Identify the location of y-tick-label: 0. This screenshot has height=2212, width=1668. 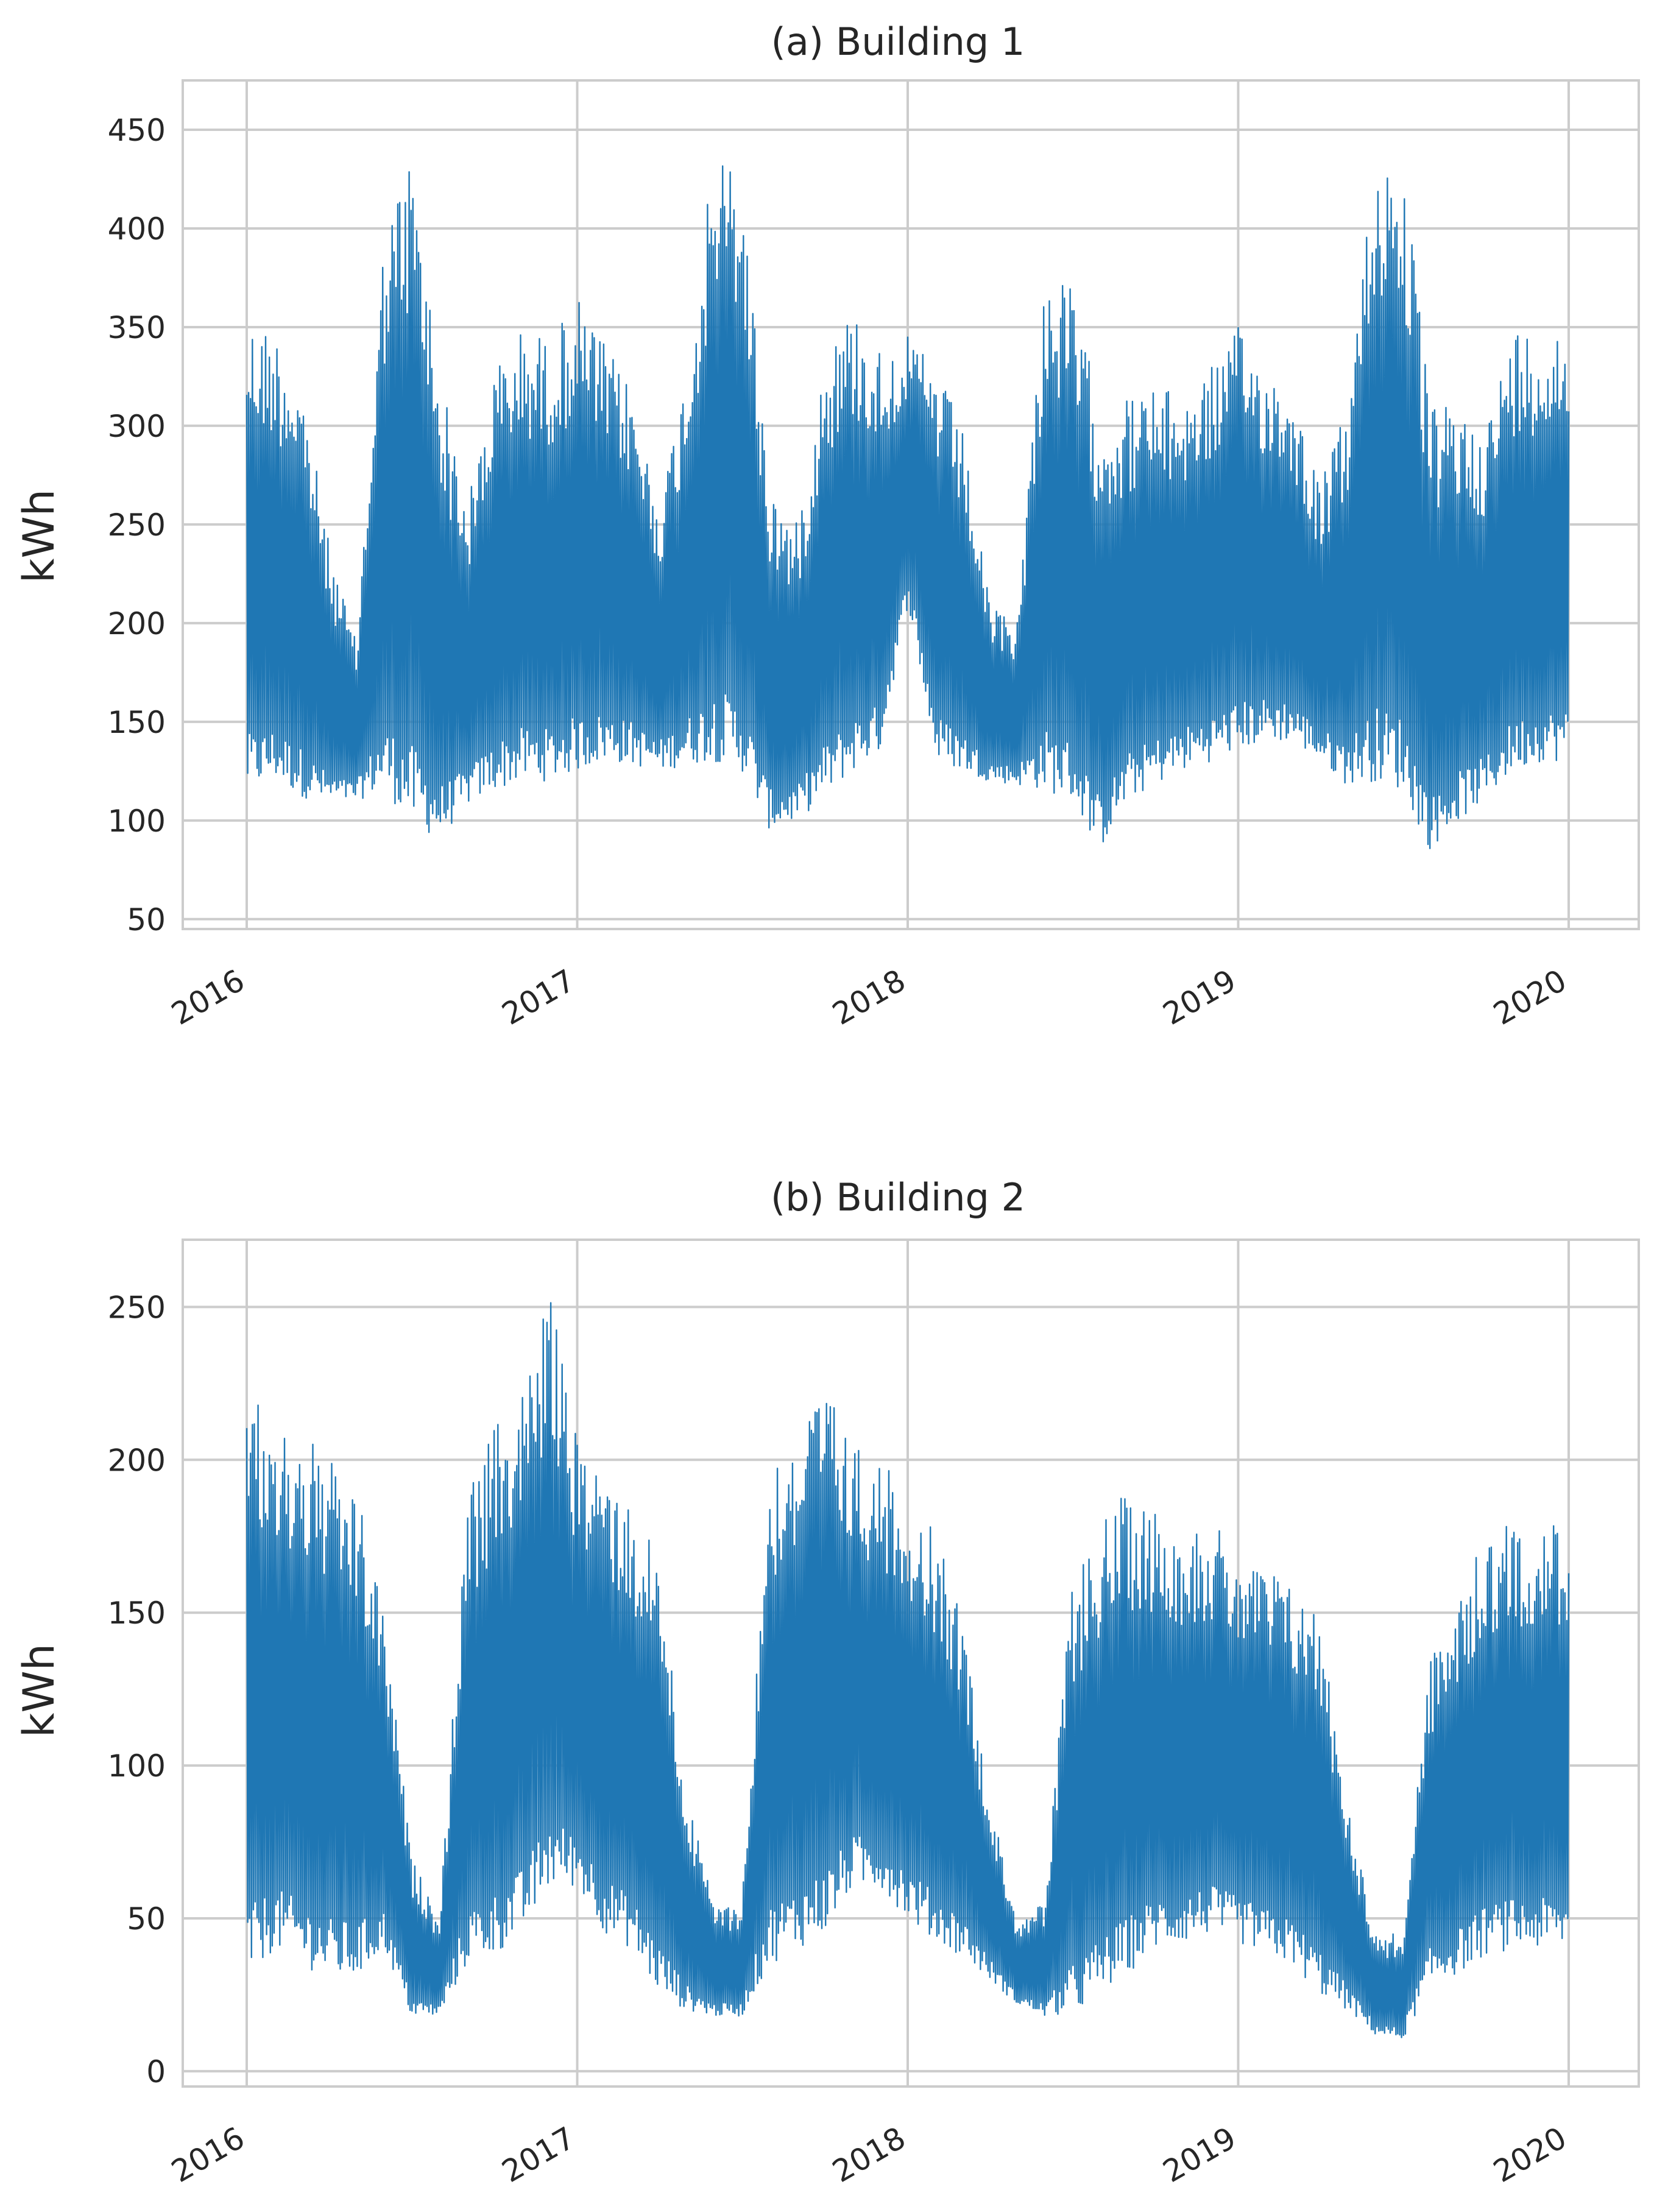
(156, 2072).